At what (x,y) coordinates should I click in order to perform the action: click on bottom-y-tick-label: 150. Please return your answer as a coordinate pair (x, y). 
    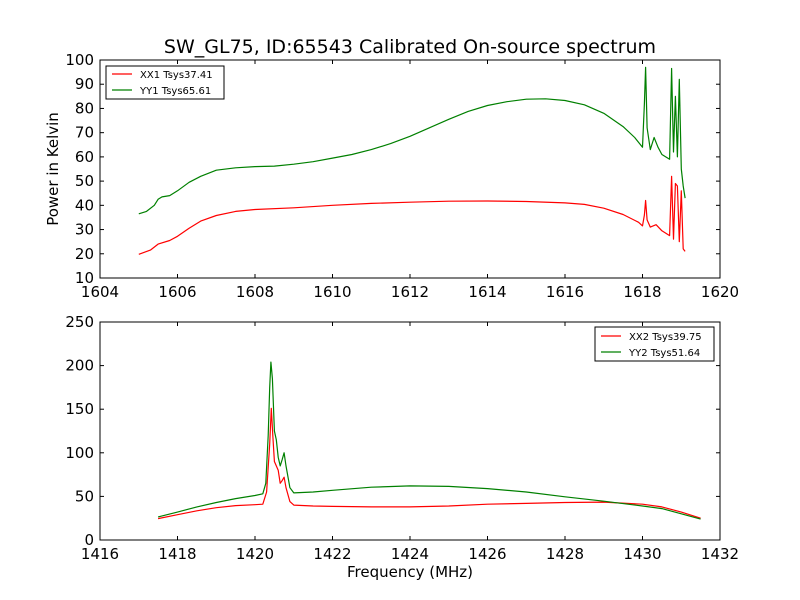
    Looking at the image, I should click on (79, 409).